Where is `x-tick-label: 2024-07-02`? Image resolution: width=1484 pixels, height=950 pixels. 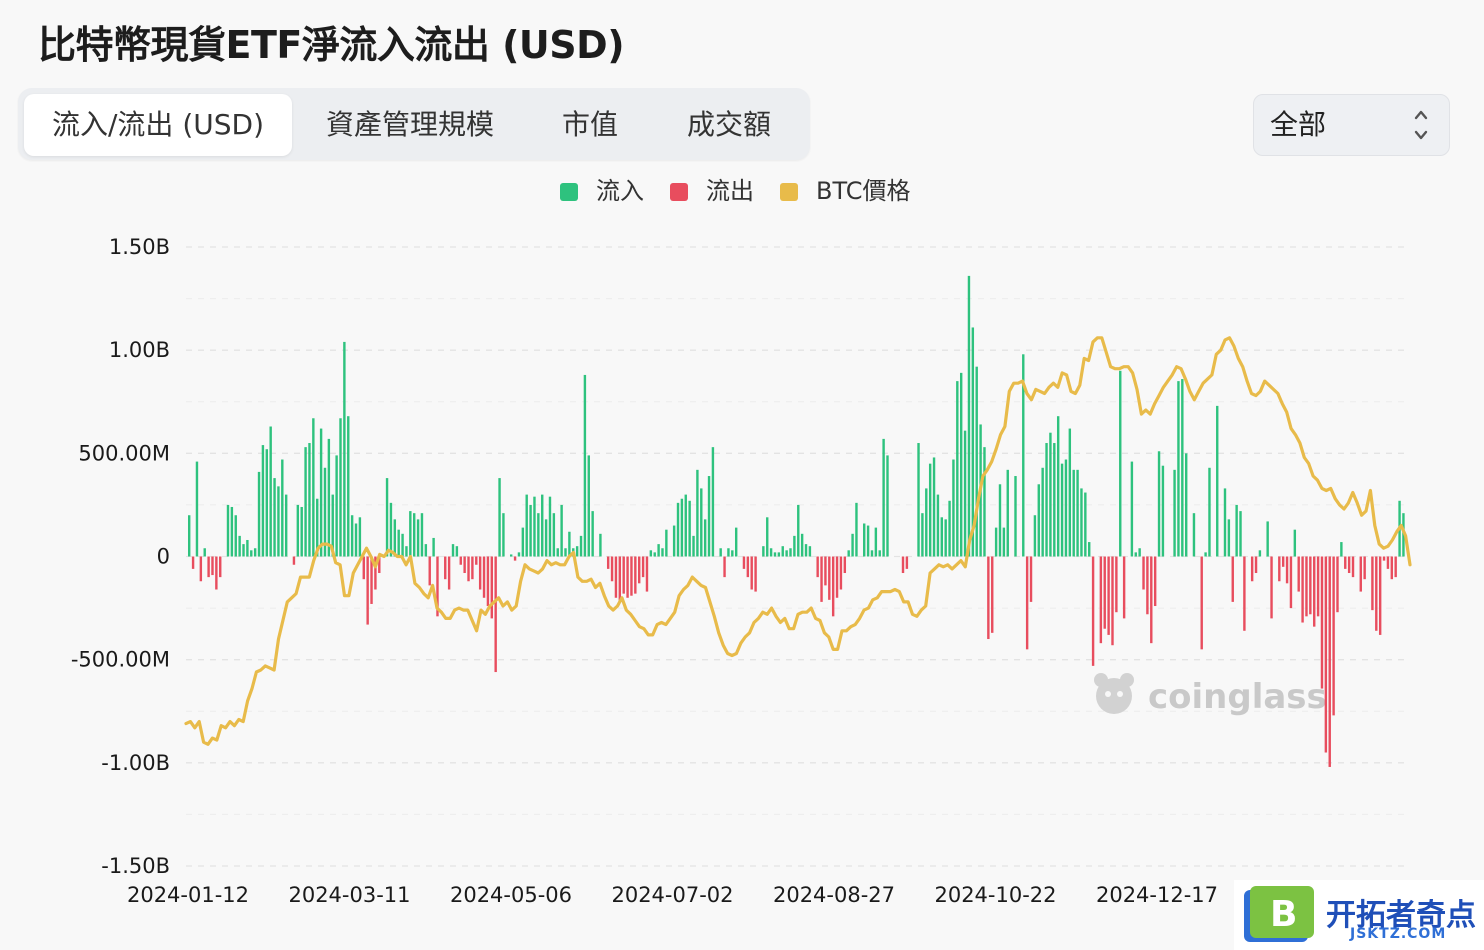
x-tick-label: 2024-07-02 is located at coordinates (672, 895).